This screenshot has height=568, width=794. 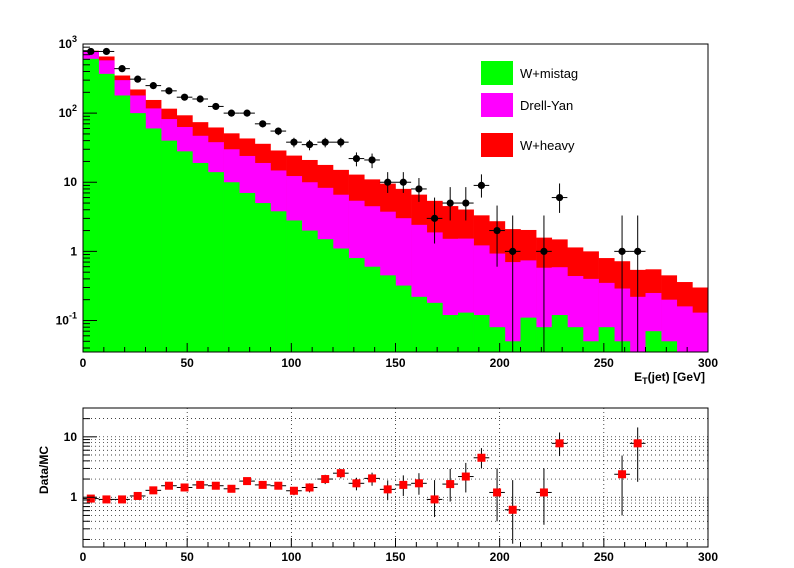 I want to click on main-x-axis: 0 50 100 150 200 250 300, so click(x=399, y=356).